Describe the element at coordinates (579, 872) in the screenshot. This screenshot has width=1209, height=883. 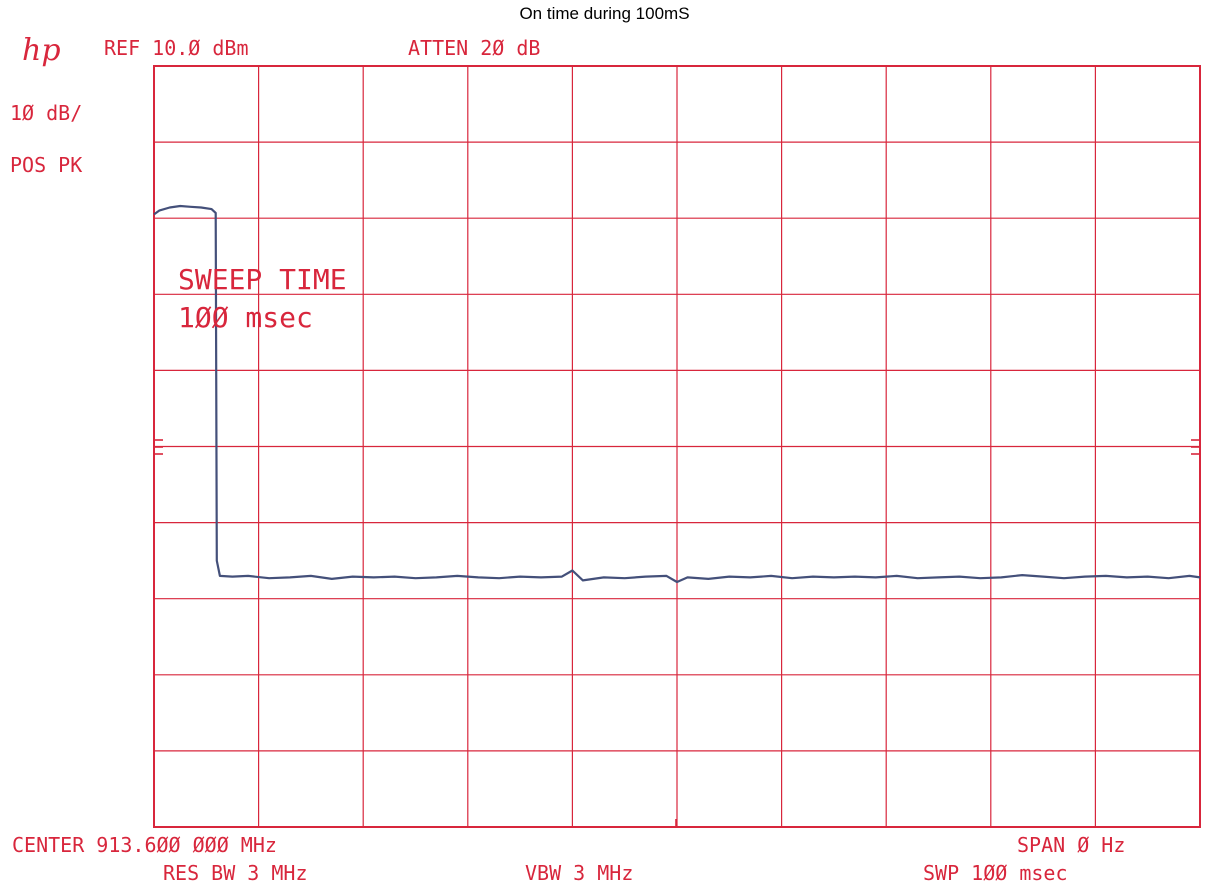
I see `video-bandwidth-label: VBW 3 MHz` at that location.